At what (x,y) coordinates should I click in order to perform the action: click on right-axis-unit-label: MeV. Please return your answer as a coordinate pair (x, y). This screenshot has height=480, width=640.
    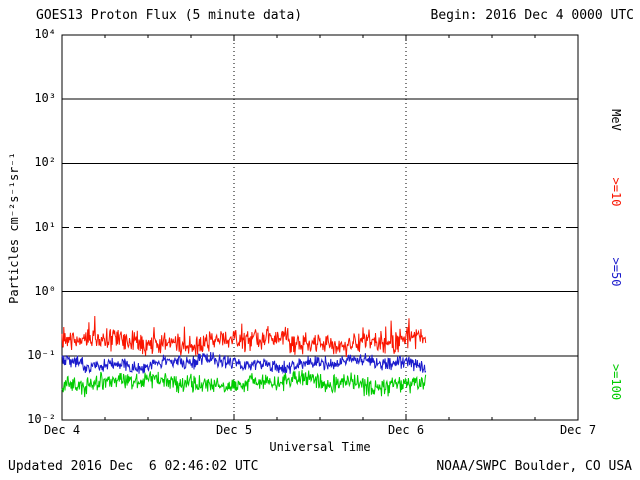
    Looking at the image, I should click on (616, 120).